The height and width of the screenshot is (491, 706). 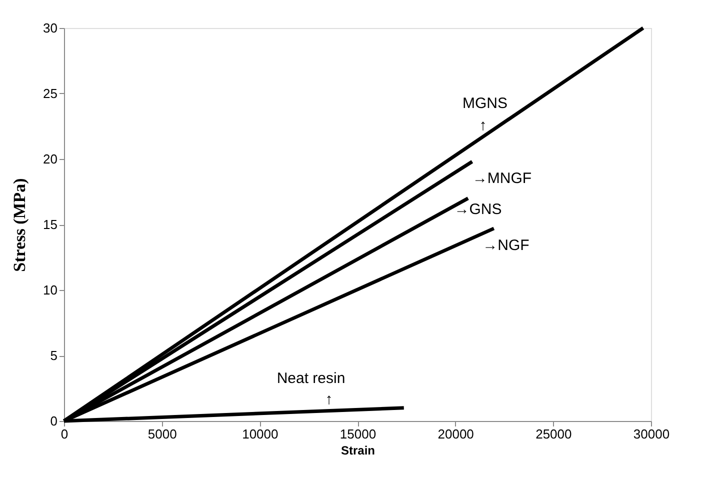 I want to click on x-tick-label: 0, so click(x=64, y=434).